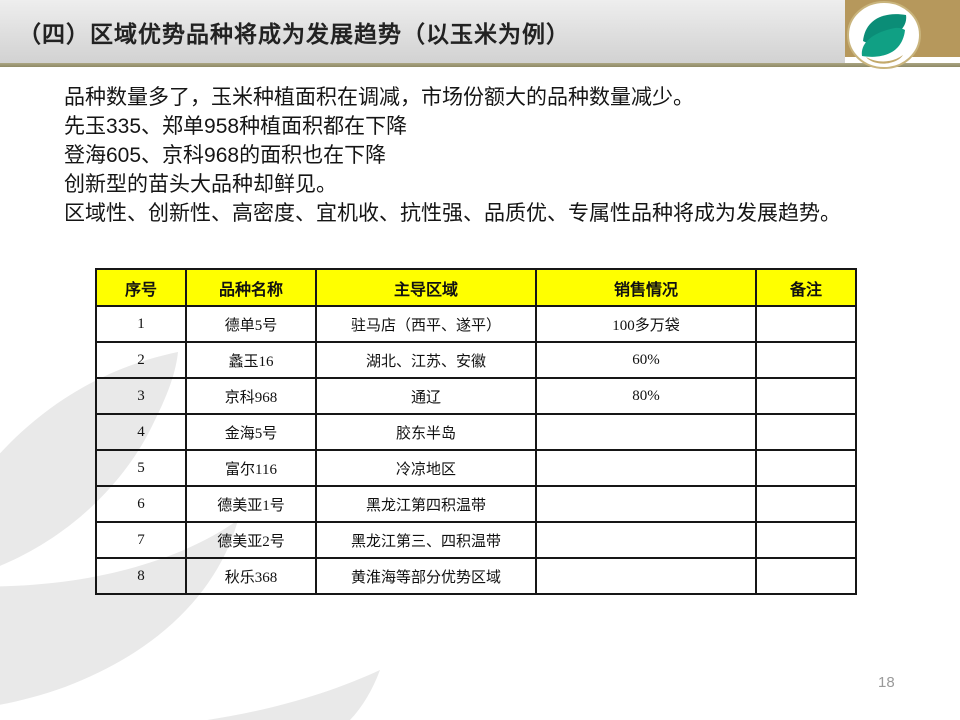 The width and height of the screenshot is (960, 720). Describe the element at coordinates (806, 287) in the screenshot. I see `table-header-cell: 备注` at that location.